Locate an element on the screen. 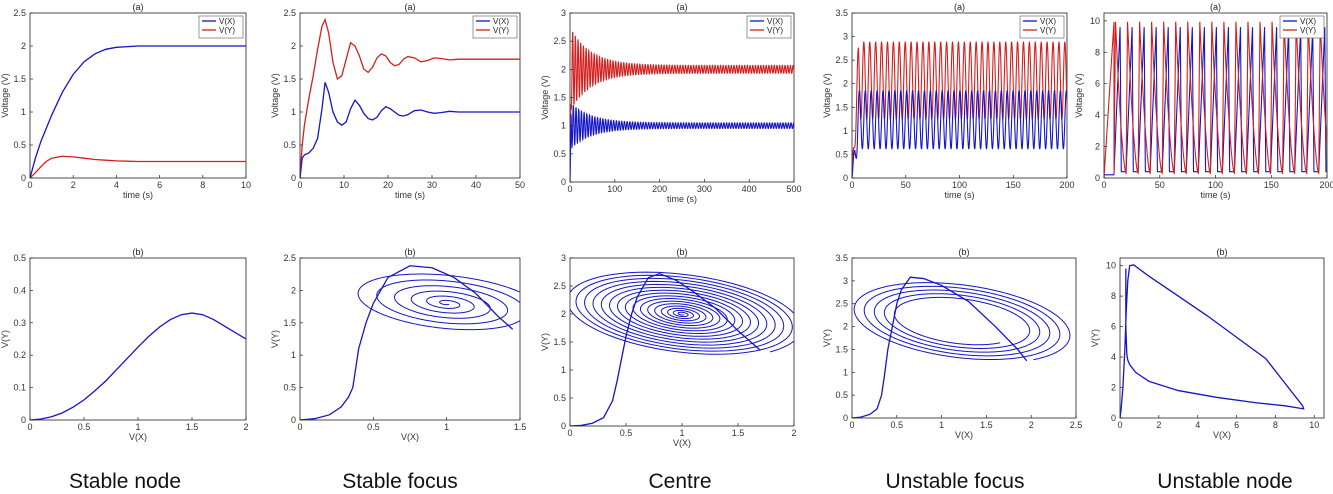  legend-label-vy: V(Y) is located at coordinates (1308, 30).